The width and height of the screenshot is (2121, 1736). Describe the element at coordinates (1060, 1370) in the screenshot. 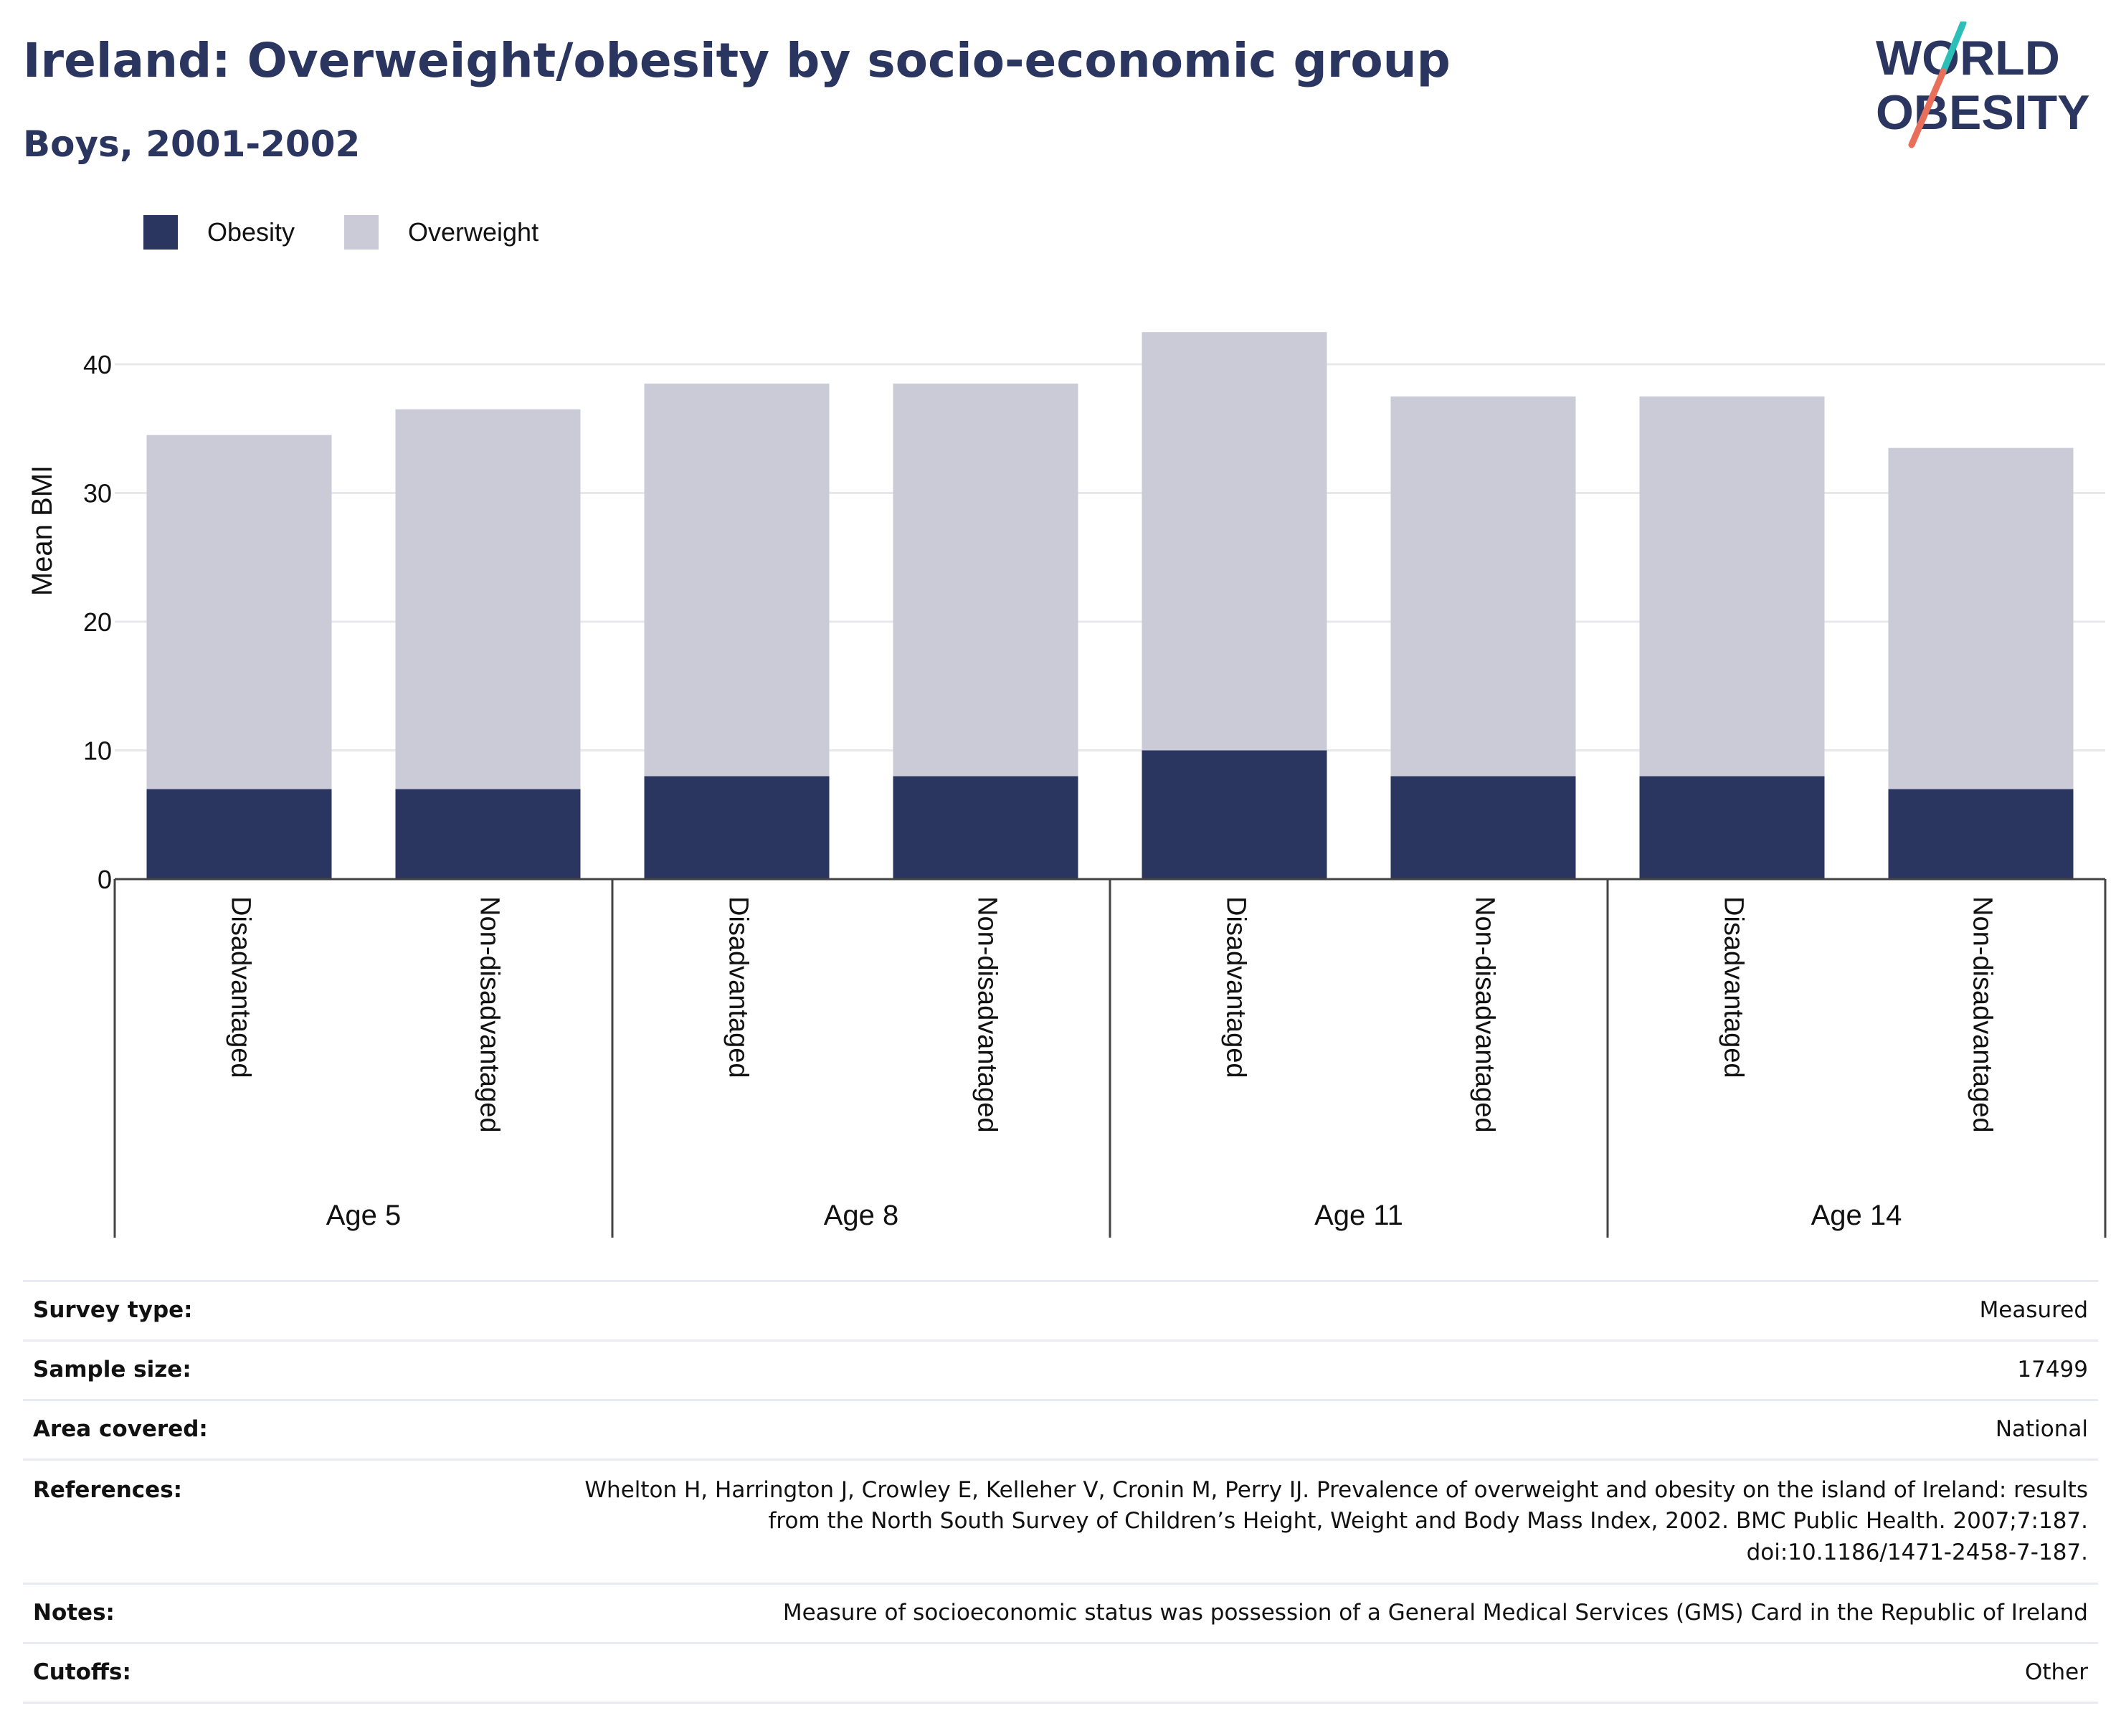

I see `sample-size-row: Sample size: 17499` at that location.